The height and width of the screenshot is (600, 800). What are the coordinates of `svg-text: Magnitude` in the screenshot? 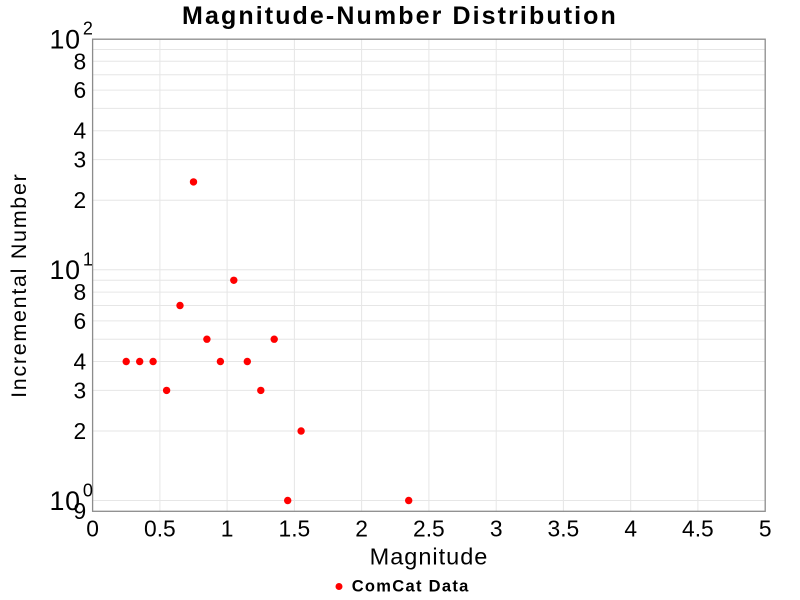 It's located at (429, 557).